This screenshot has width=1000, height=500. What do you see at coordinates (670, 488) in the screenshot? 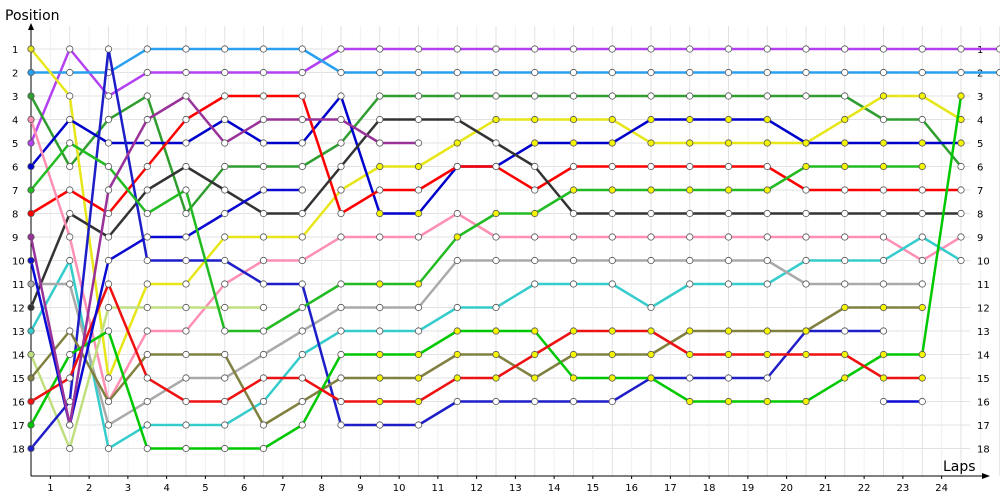
I see `x-tick-label: 17` at bounding box center [670, 488].